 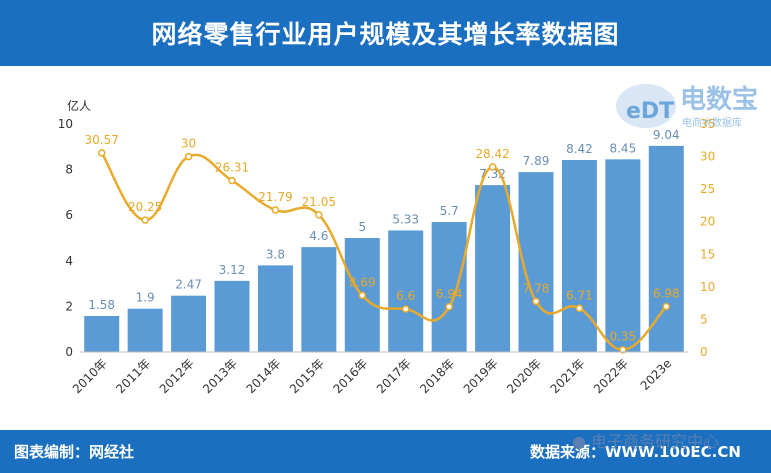 What do you see at coordinates (536, 288) in the screenshot?
I see `growth-rate-label: 7.78` at bounding box center [536, 288].